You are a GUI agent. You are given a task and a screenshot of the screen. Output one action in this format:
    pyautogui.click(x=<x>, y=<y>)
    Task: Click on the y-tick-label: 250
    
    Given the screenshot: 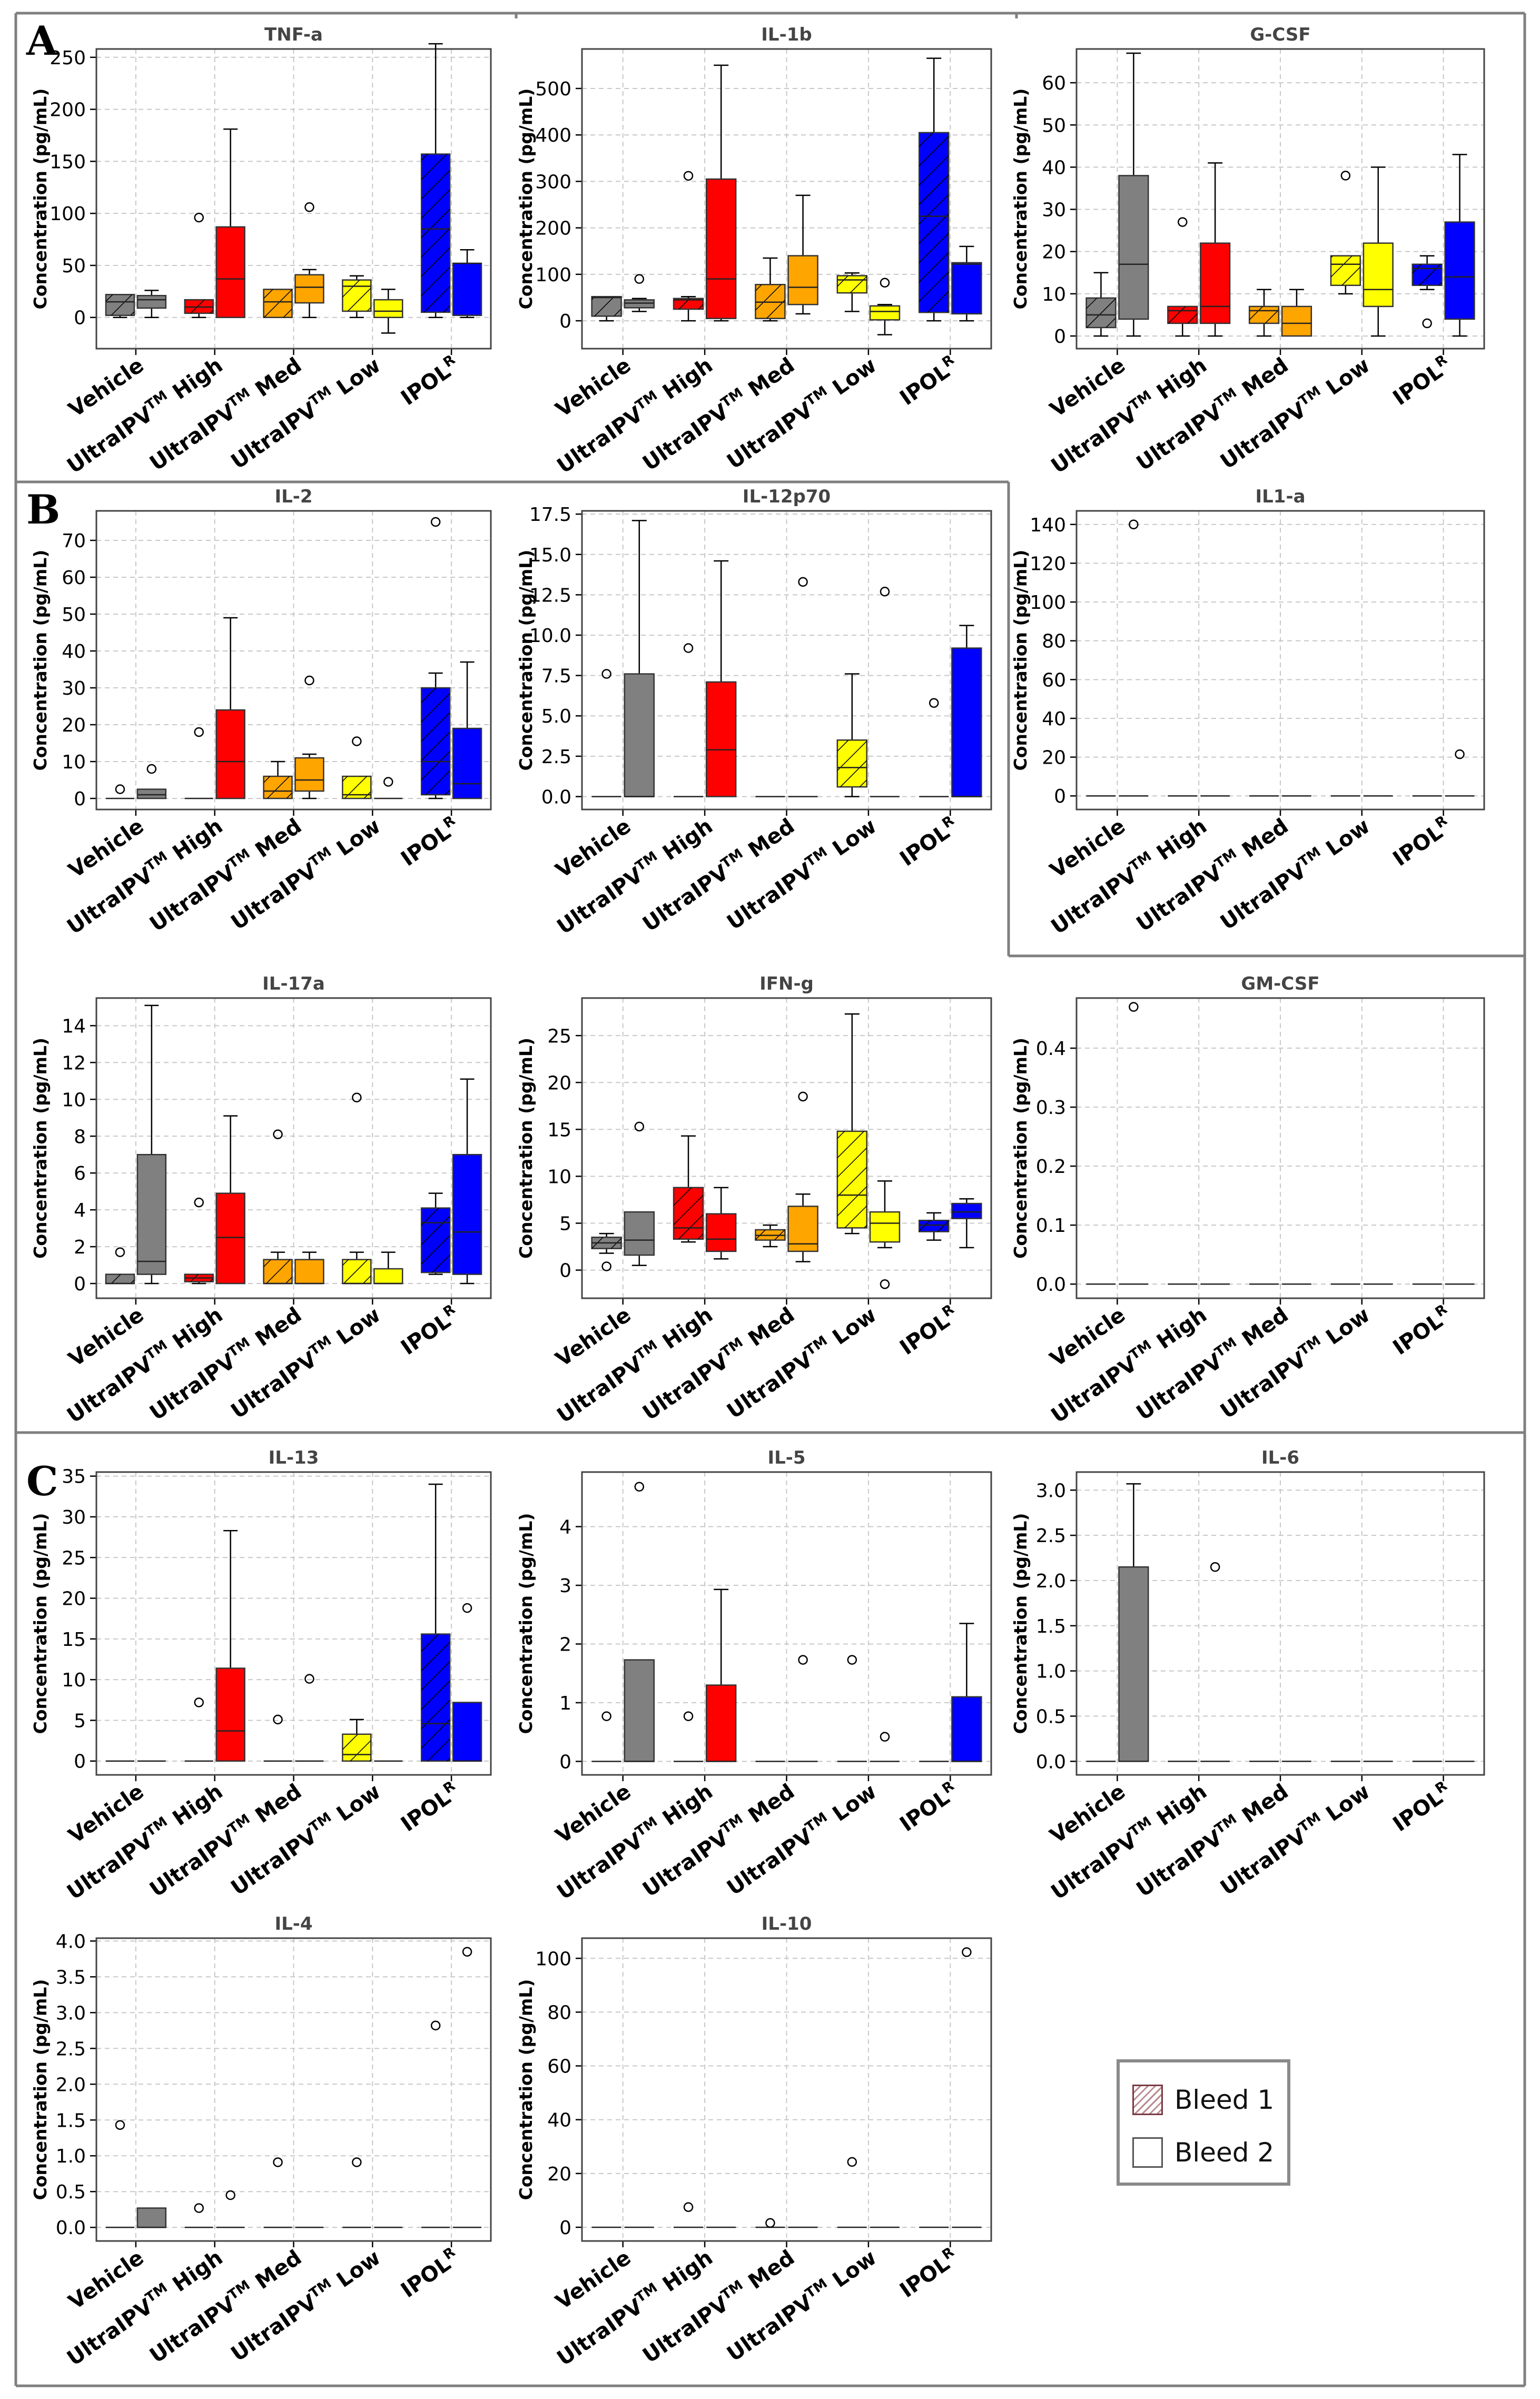 What is the action you would take?
    pyautogui.click(x=68, y=58)
    